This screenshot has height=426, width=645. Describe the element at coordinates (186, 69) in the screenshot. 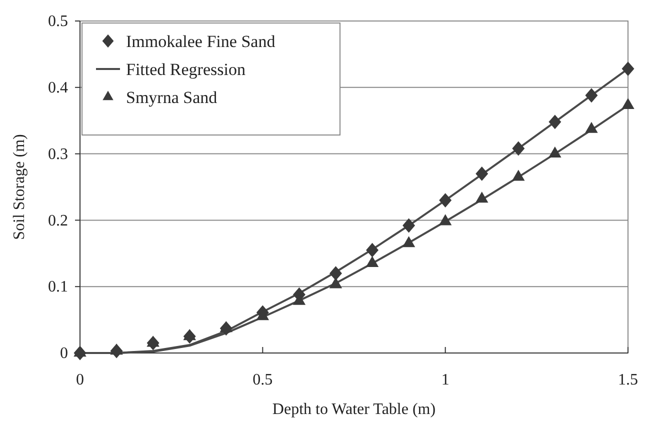

I see `legend-label: Fitted Regression` at that location.